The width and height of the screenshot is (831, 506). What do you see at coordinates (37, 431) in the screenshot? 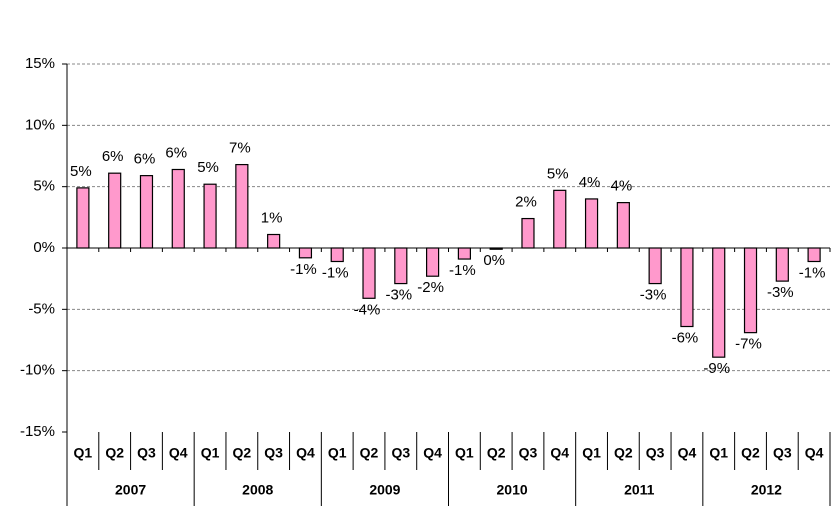
I see `y-tick-label: -15%` at bounding box center [37, 431].